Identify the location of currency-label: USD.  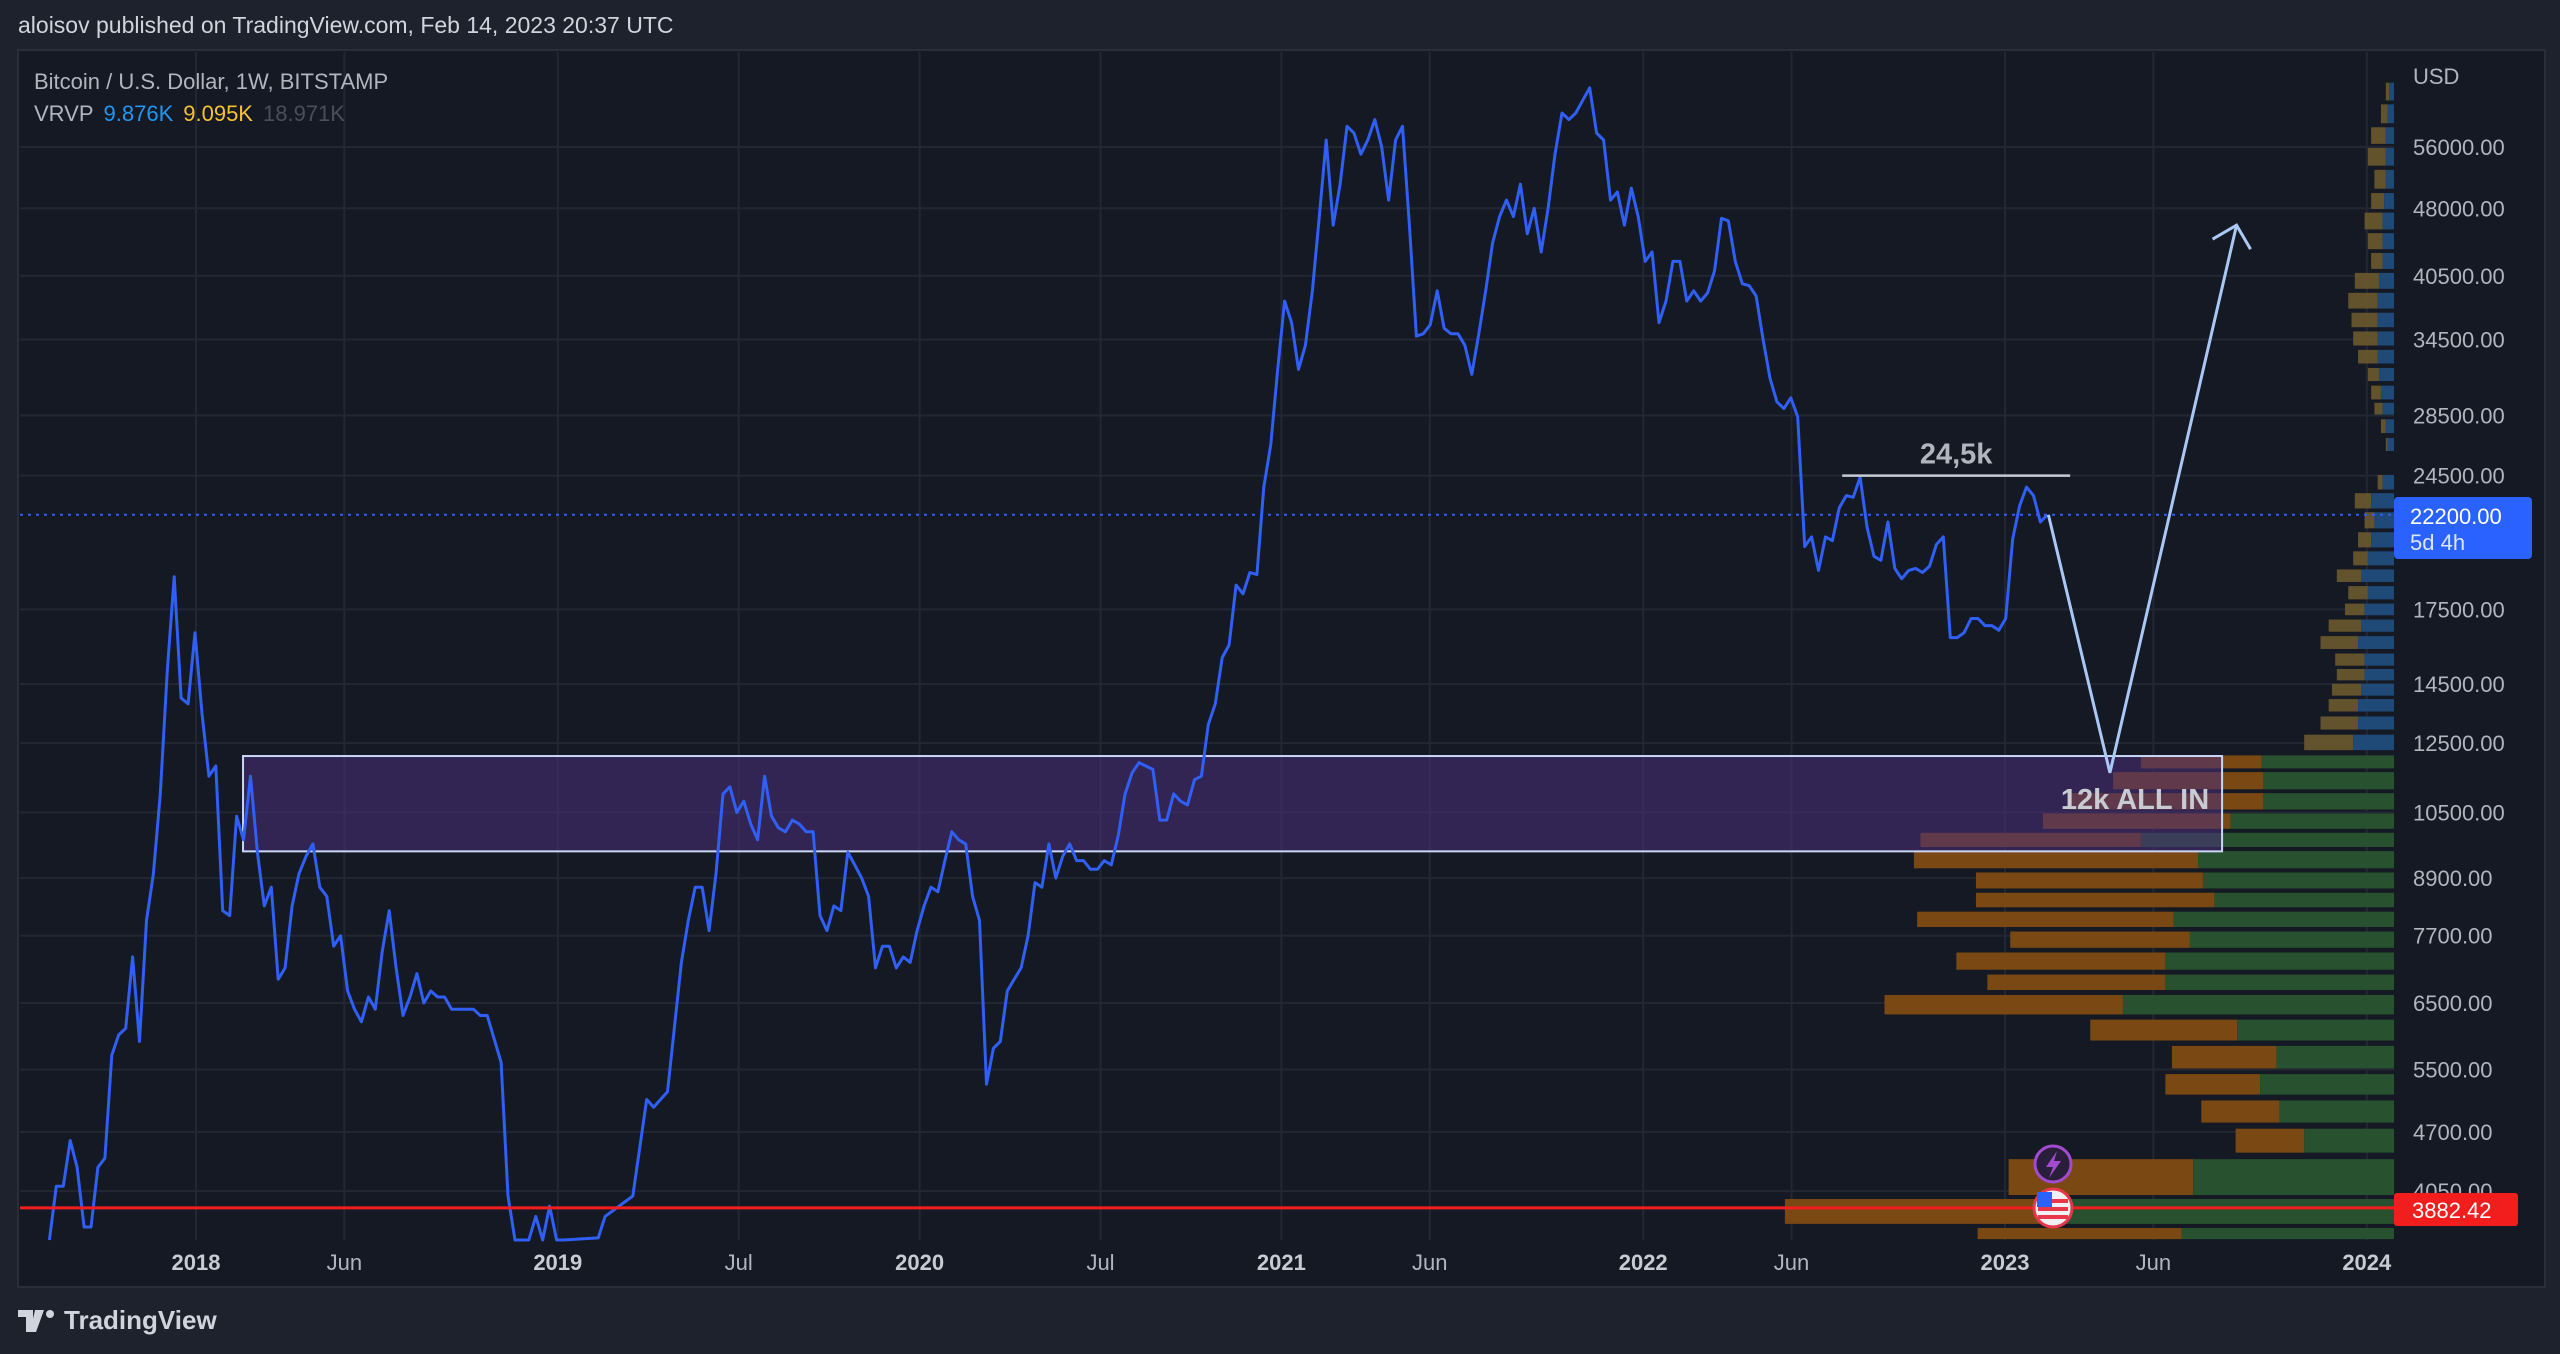
(2436, 76).